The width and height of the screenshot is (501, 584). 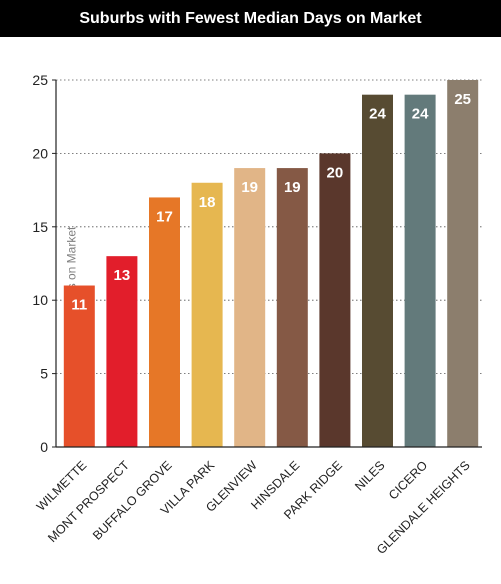 What do you see at coordinates (40, 153) in the screenshot?
I see `y-tick-label: 20` at bounding box center [40, 153].